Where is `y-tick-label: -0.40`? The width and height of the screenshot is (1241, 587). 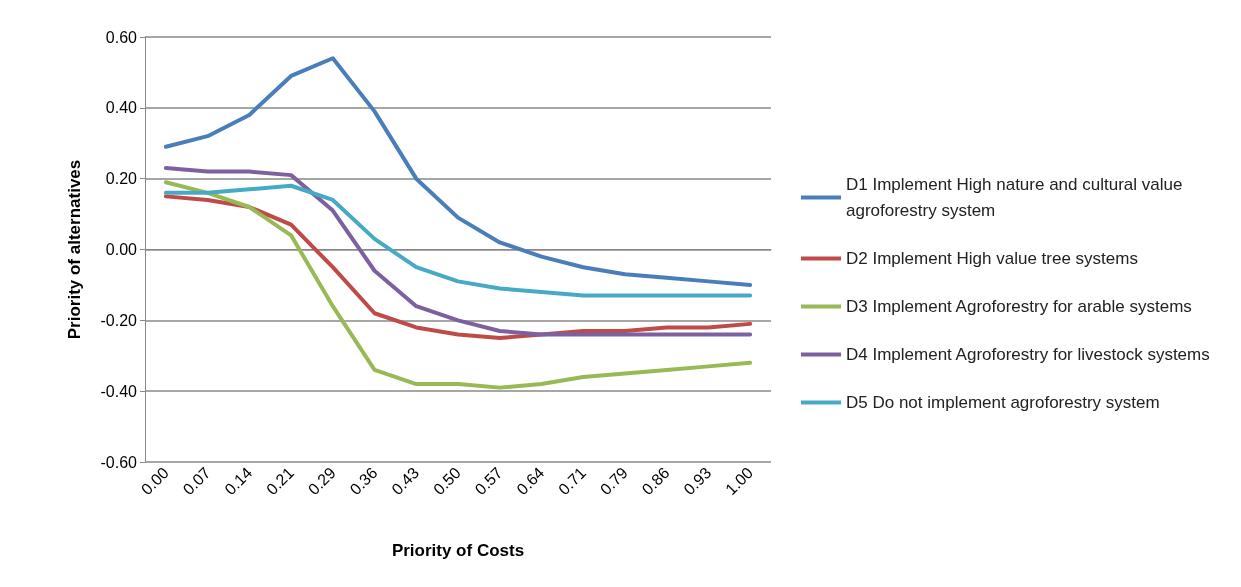
y-tick-label: -0.40 is located at coordinates (119, 391).